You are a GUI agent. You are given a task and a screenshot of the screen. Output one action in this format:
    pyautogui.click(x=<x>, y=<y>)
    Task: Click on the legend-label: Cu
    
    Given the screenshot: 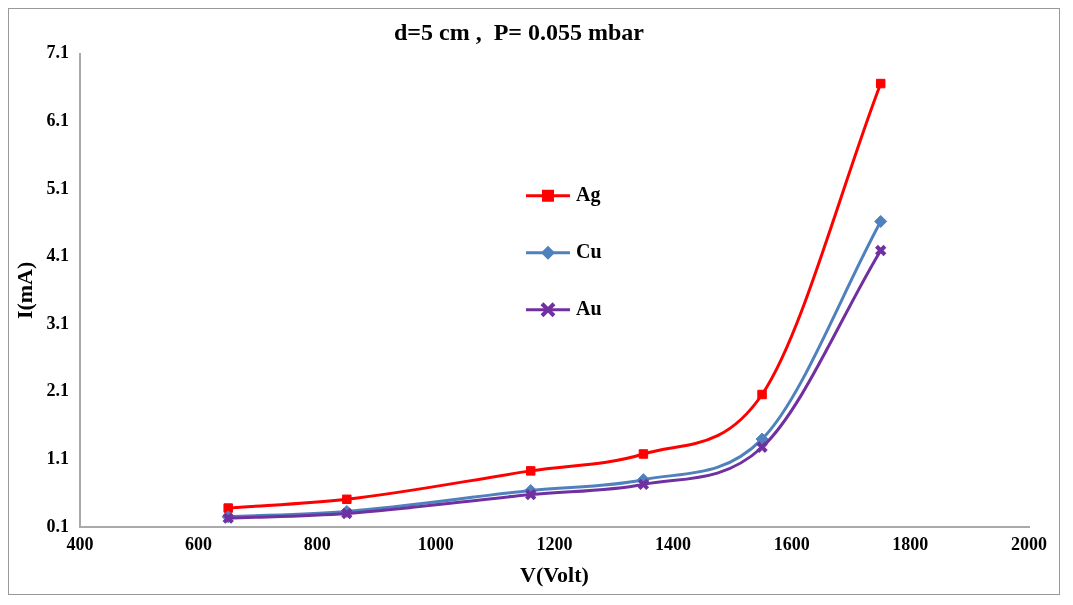 What is the action you would take?
    pyautogui.click(x=588, y=250)
    